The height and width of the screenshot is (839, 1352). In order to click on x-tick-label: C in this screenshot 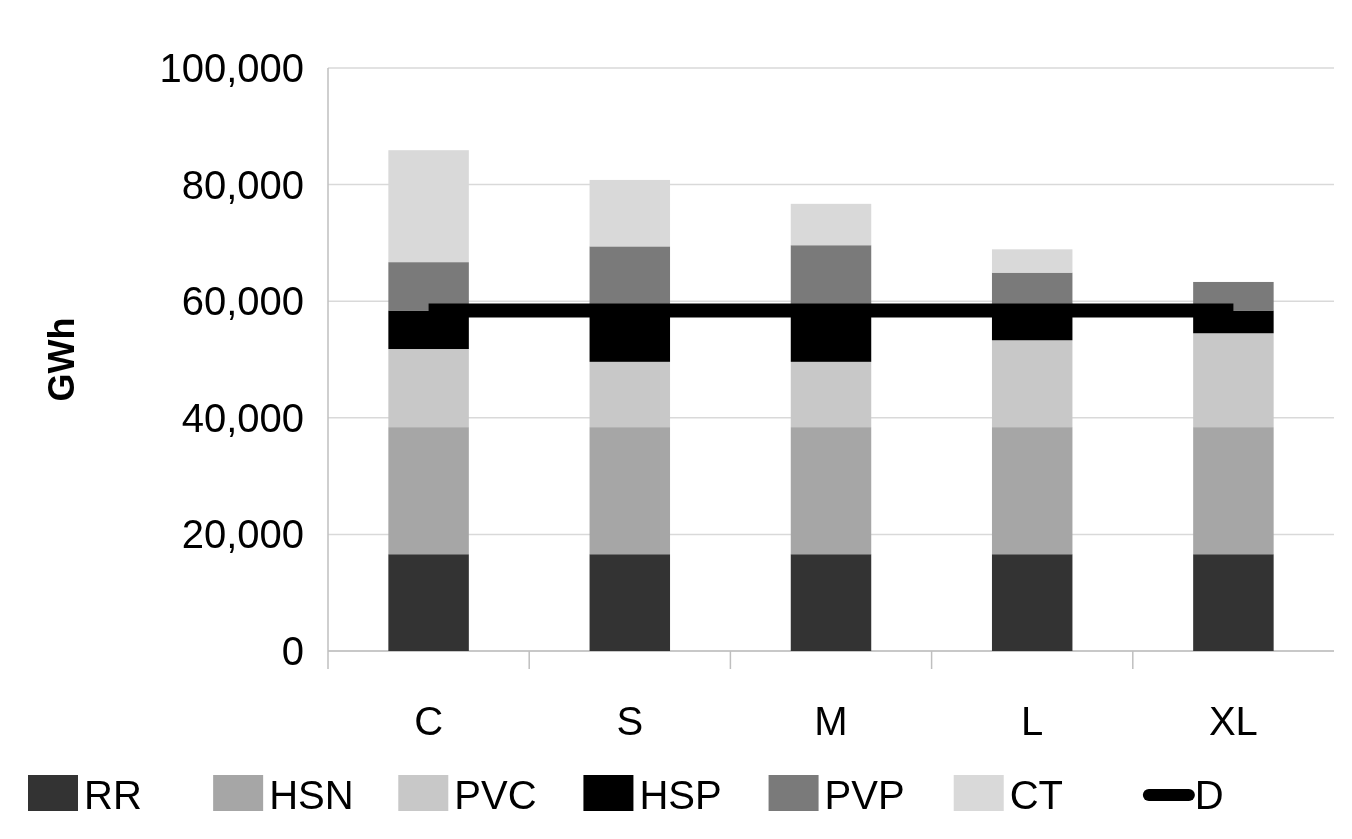, I will do `click(429, 721)`.